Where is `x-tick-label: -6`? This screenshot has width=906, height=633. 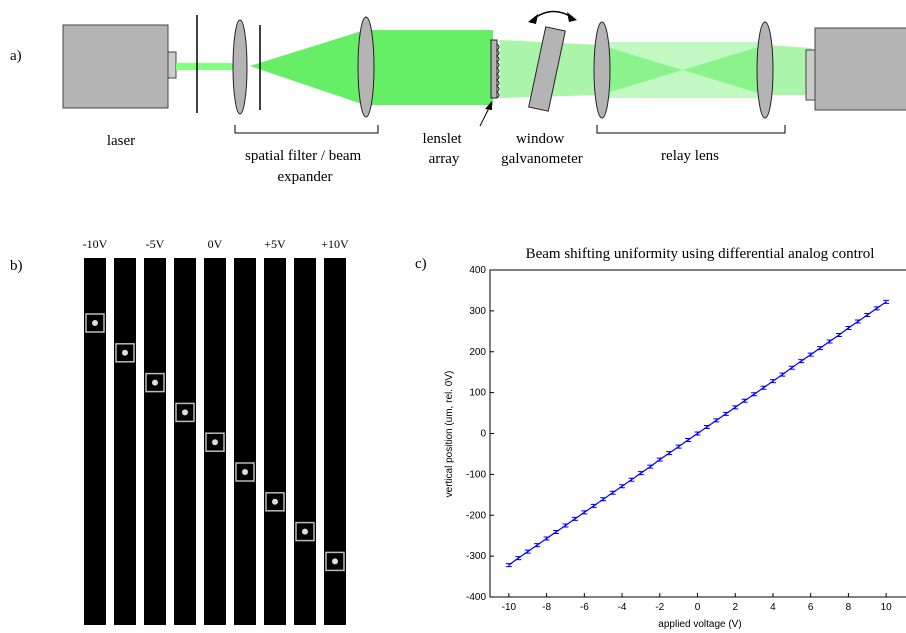 x-tick-label: -6 is located at coordinates (584, 607).